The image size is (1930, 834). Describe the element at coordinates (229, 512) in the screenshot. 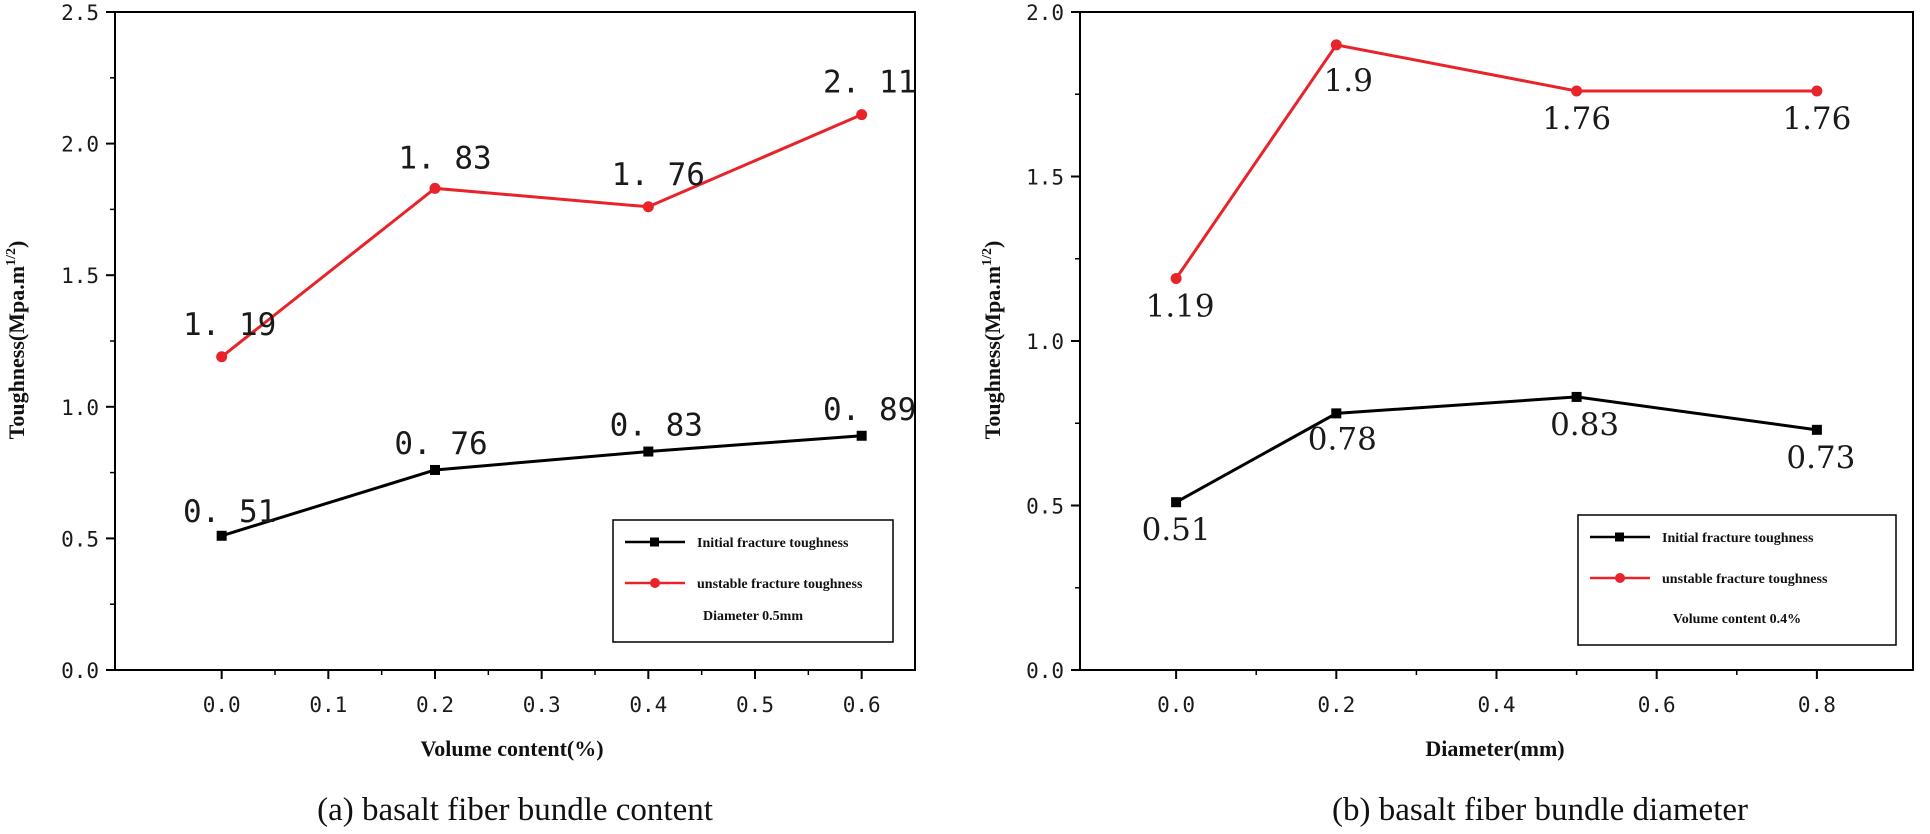

I see `data-label: 0. 51` at that location.